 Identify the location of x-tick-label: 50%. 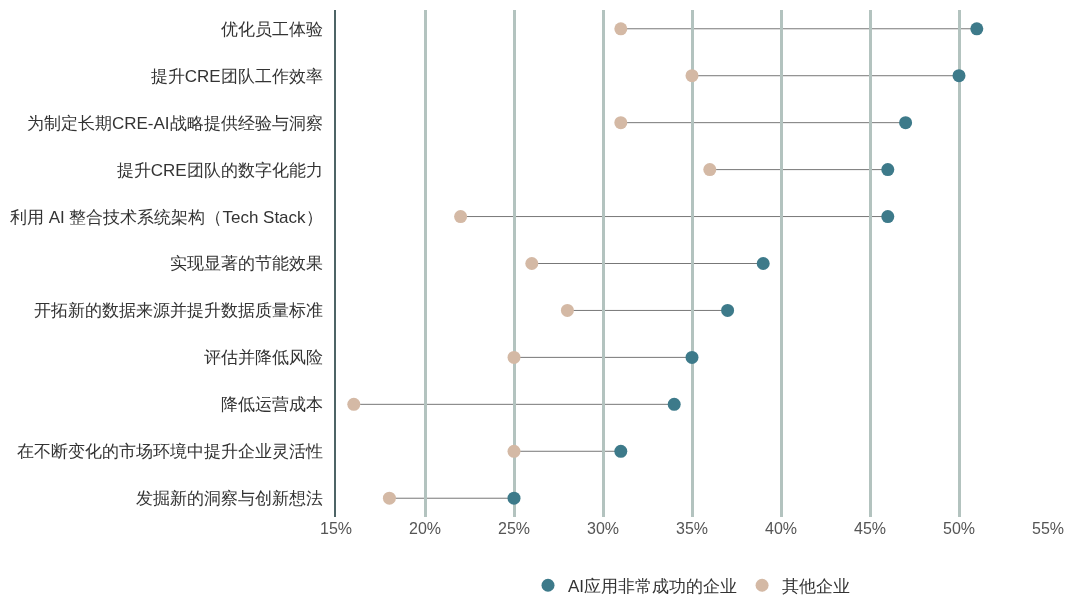
(959, 528).